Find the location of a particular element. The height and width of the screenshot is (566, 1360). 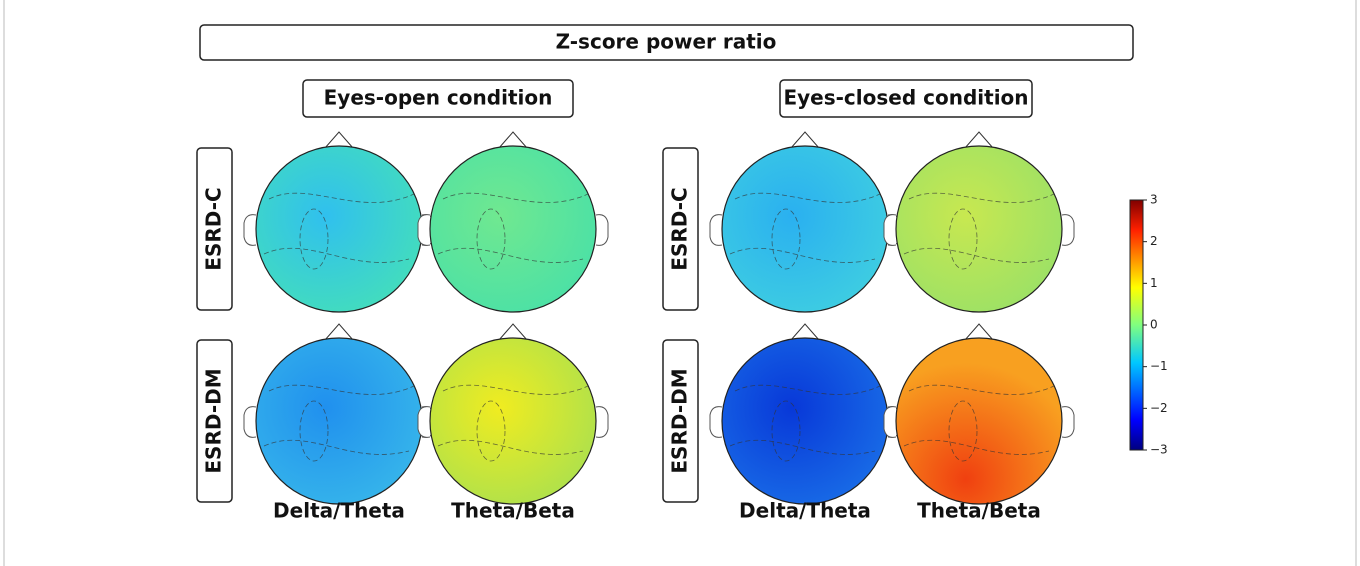

condition-label: Eyes-open condition is located at coordinates (438, 98).